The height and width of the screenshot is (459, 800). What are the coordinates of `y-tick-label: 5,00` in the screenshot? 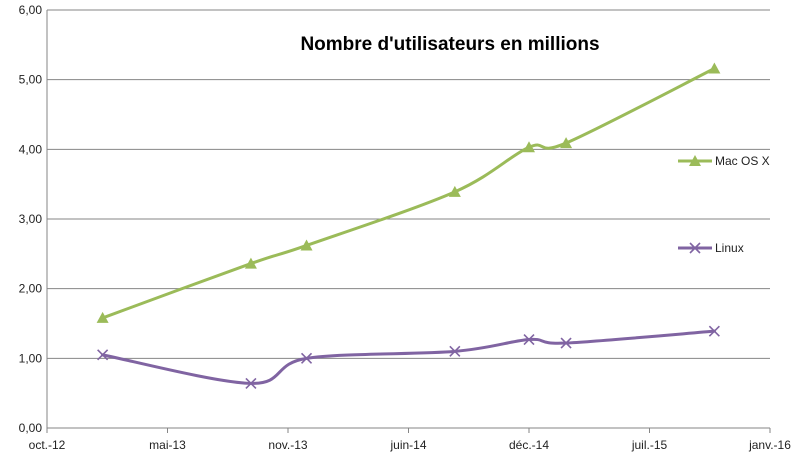 It's located at (31, 80).